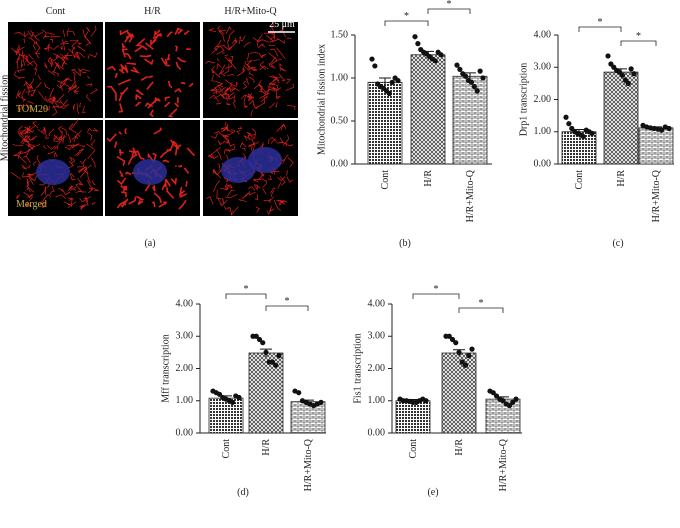  What do you see at coordinates (5, 118) in the screenshot?
I see `row-title: Mitochondrial fission` at bounding box center [5, 118].